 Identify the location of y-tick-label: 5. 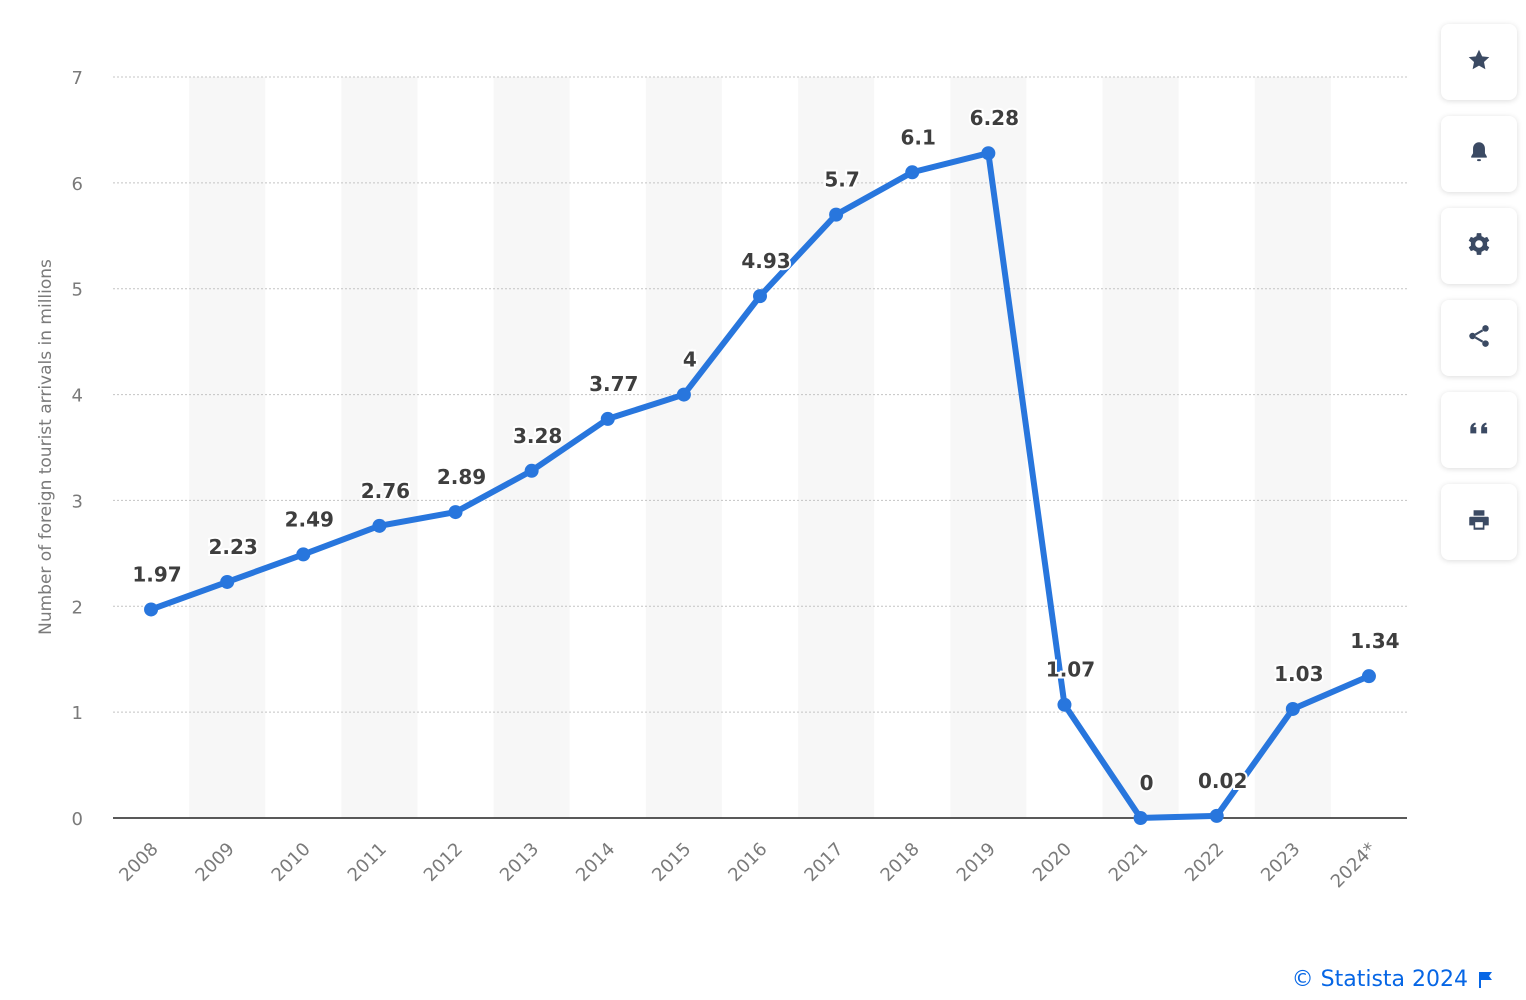
(77, 290).